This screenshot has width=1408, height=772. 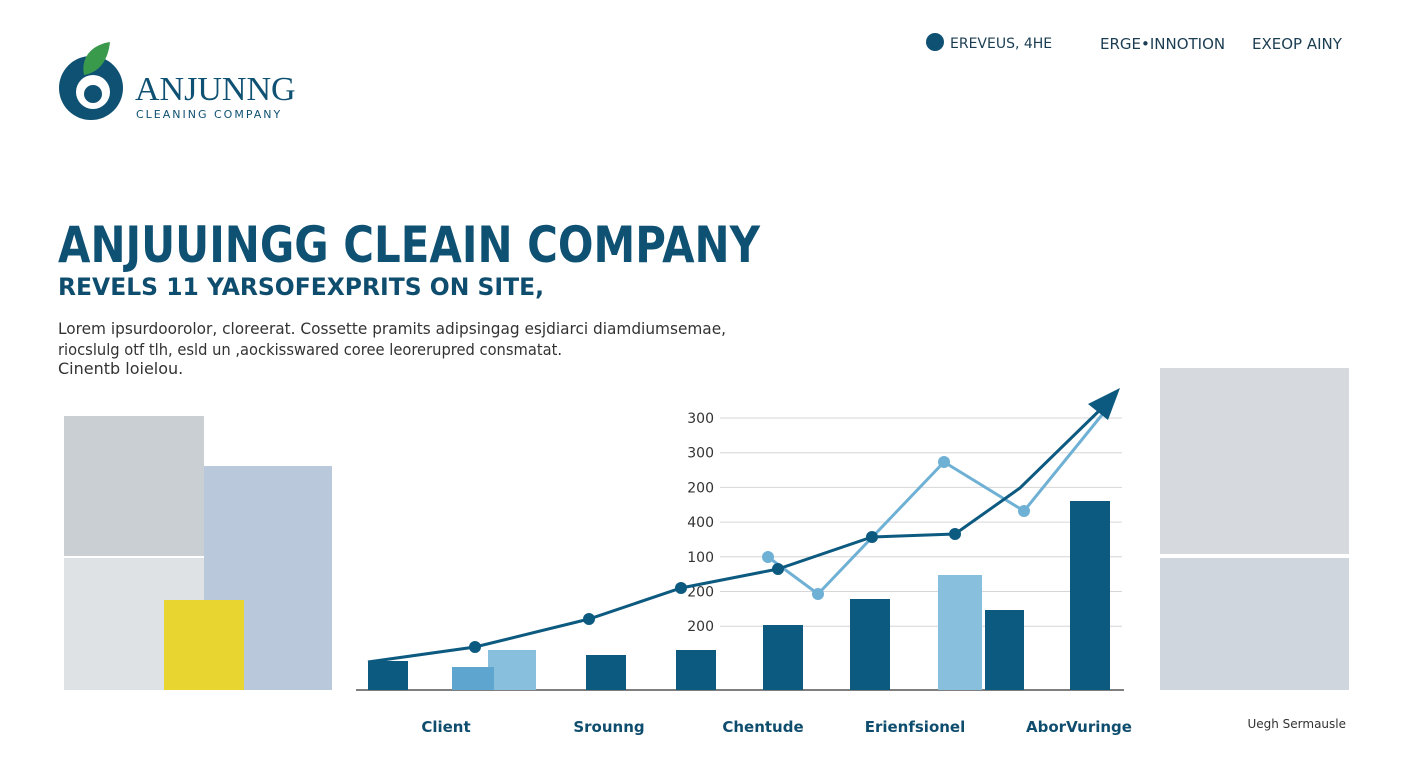 I want to click on footer-note: Uegh Sermausle, so click(x=1296, y=724).